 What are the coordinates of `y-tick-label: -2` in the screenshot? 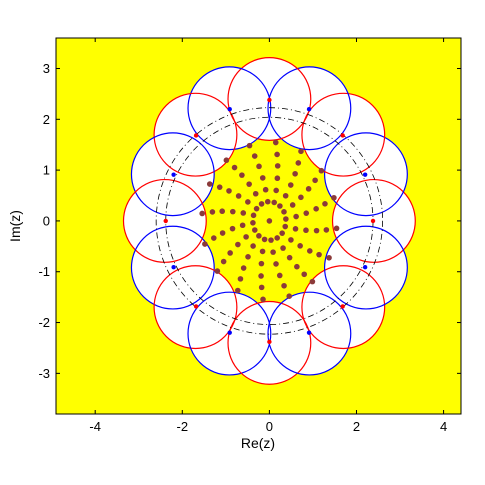 It's located at (44, 322).